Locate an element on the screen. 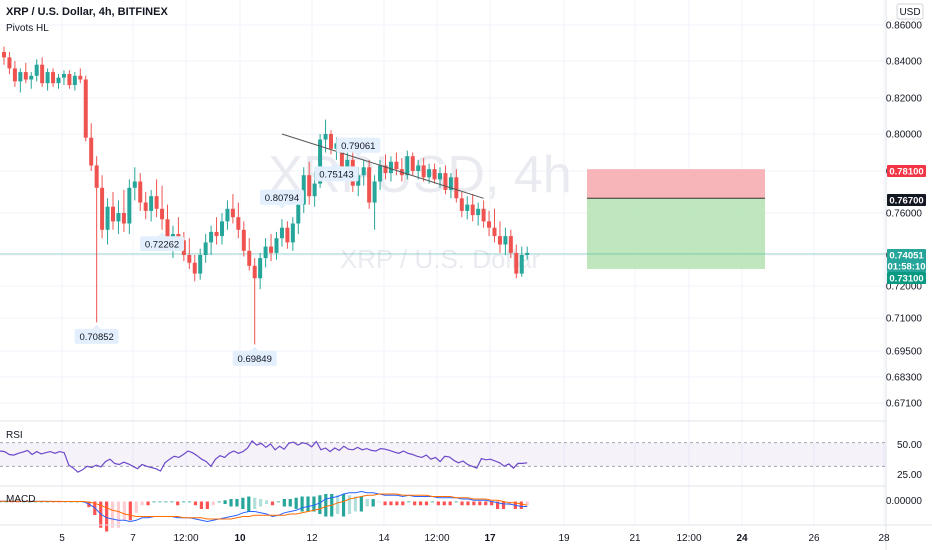 The image size is (932, 550). price-tick-label: 0.76000 is located at coordinates (904, 214).